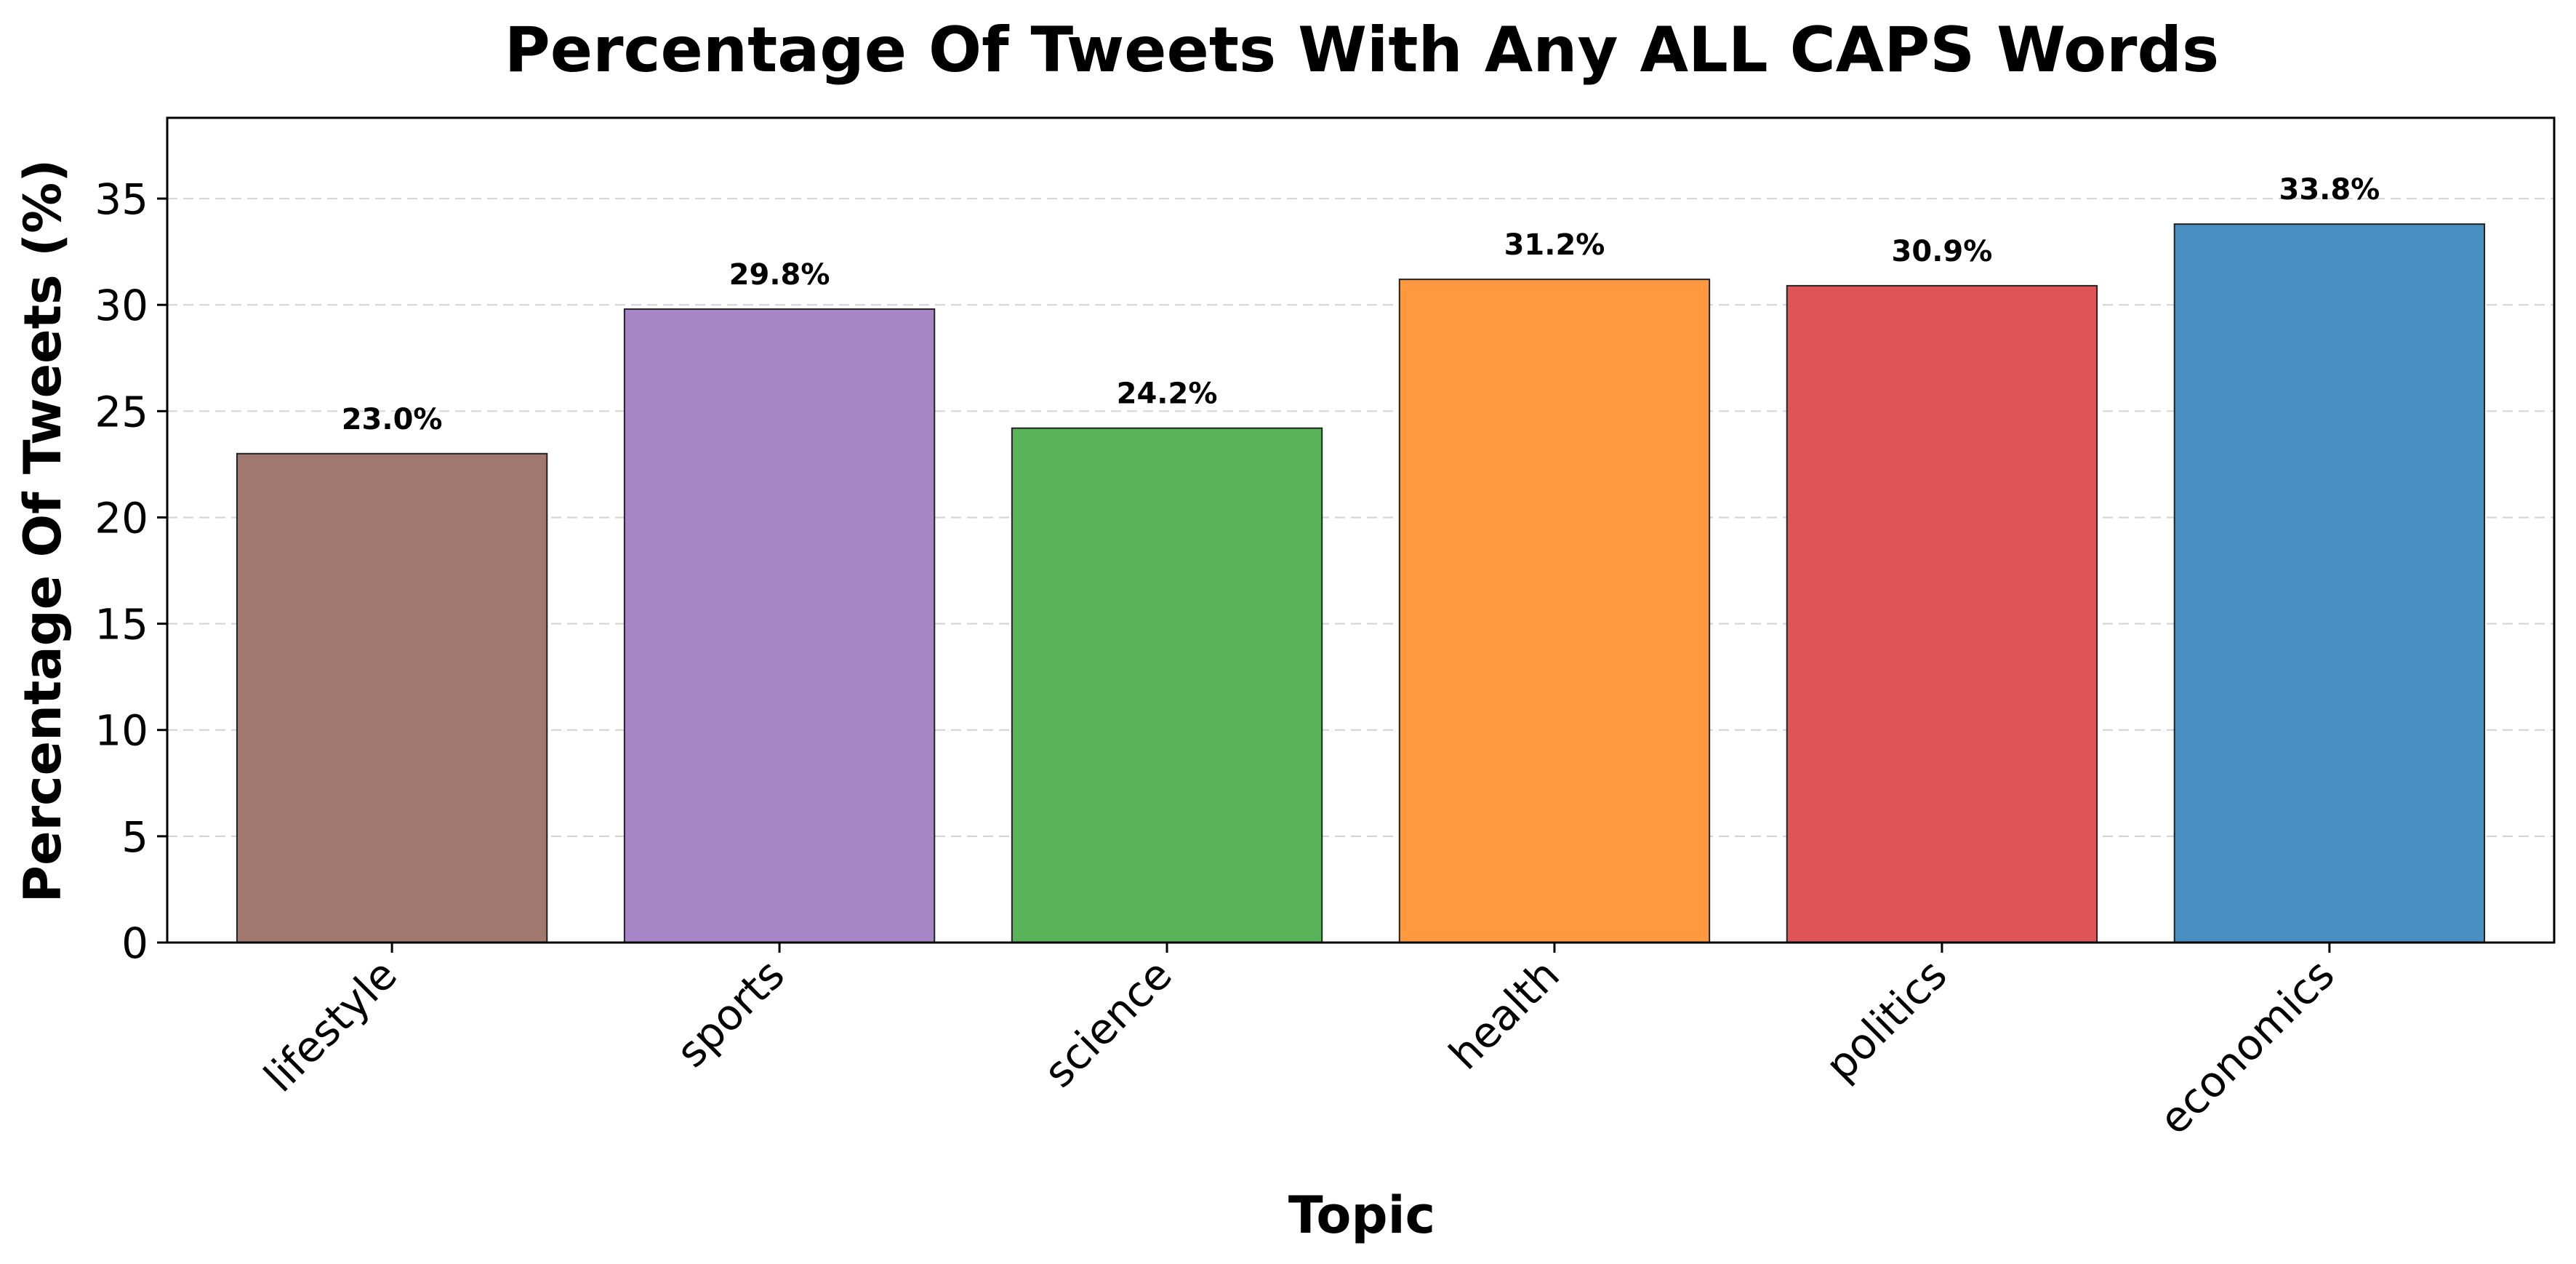 The image size is (2576, 1264). Describe the element at coordinates (122, 199) in the screenshot. I see `y-tick-label: 35` at that location.